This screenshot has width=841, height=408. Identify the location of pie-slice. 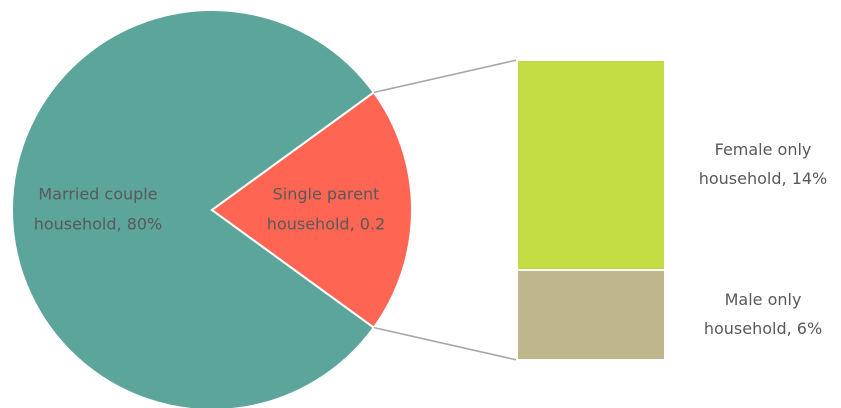
(311, 210).